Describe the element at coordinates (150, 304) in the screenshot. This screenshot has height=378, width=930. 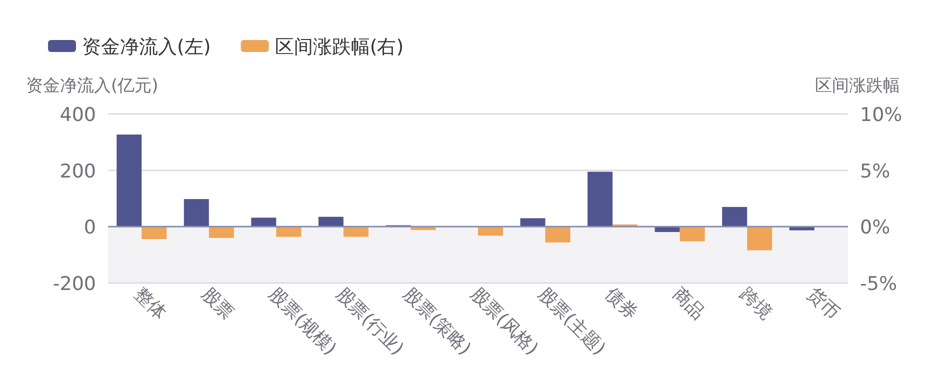
I see `x-tick-label: 整体` at that location.